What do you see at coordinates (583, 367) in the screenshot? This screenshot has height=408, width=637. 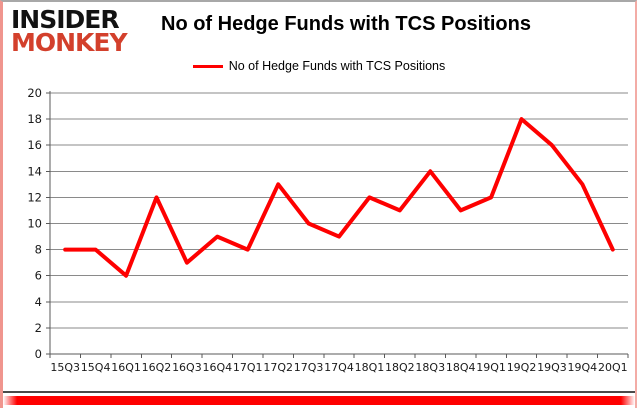 I see `svg-text: 19Q4` at bounding box center [583, 367].